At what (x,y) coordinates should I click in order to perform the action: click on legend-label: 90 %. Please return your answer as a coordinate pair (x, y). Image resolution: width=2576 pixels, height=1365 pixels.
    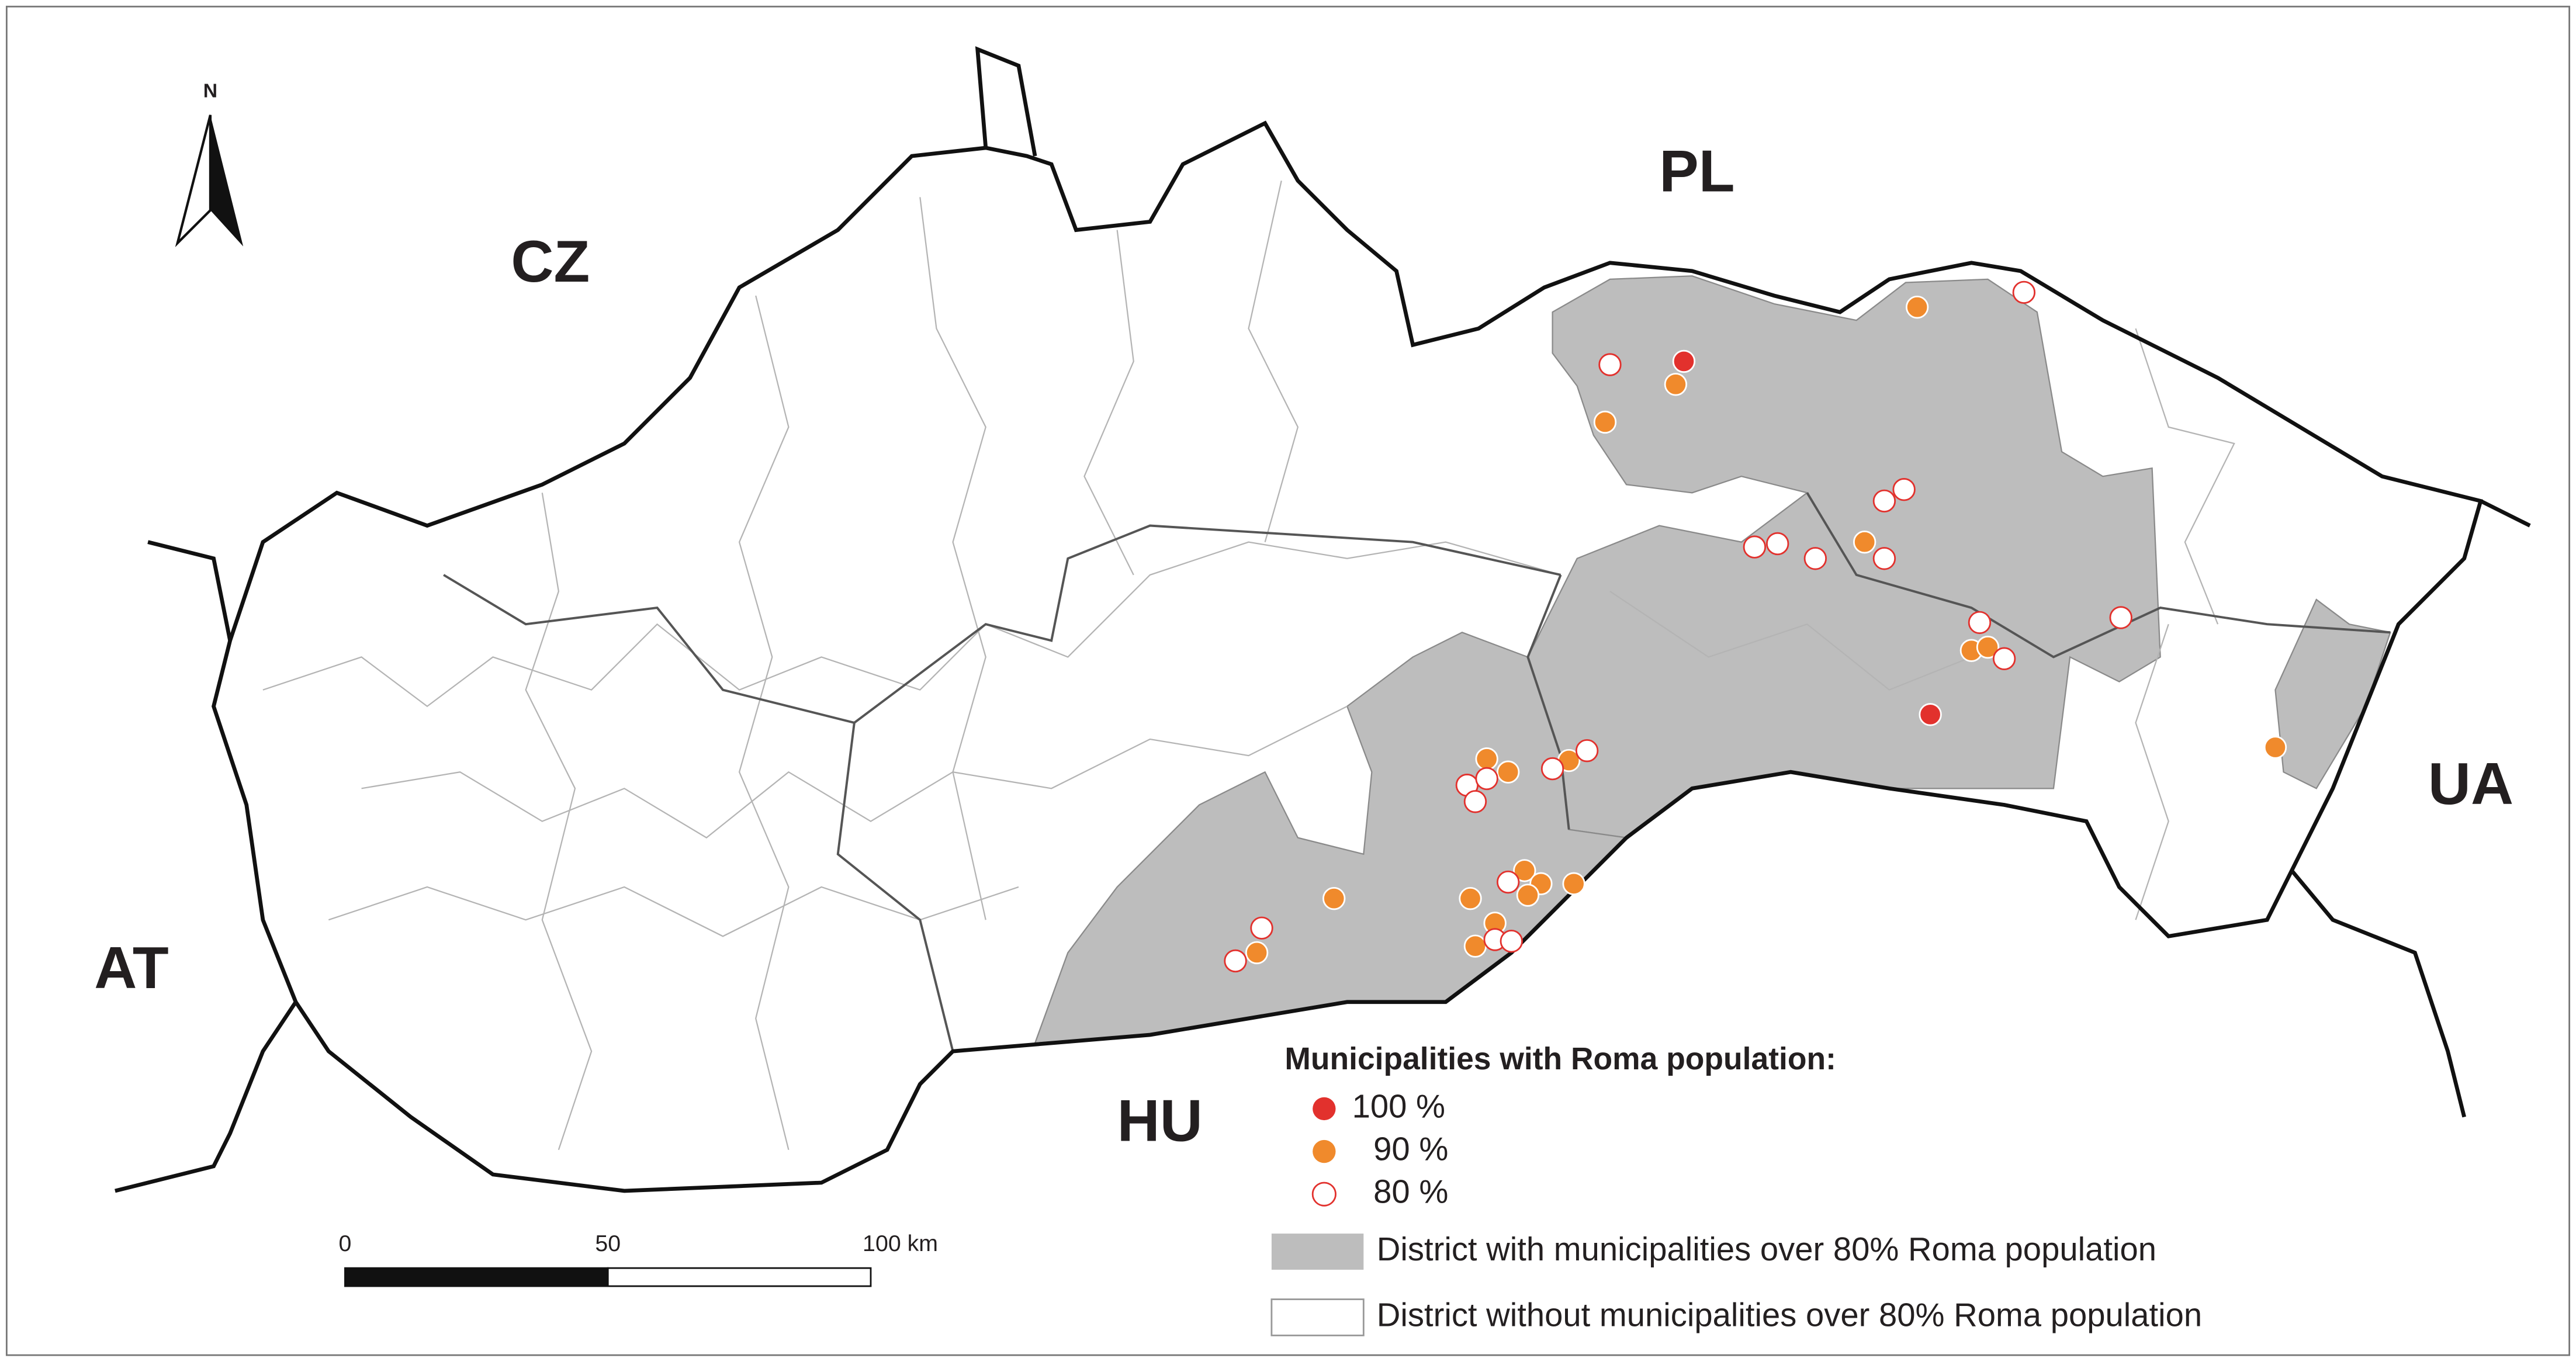
    Looking at the image, I should click on (1410, 1148).